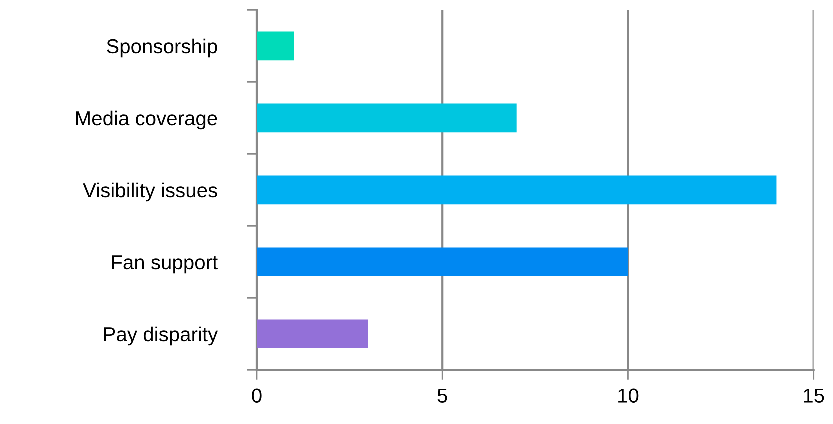  I want to click on x-tick-label: 15, so click(814, 395).